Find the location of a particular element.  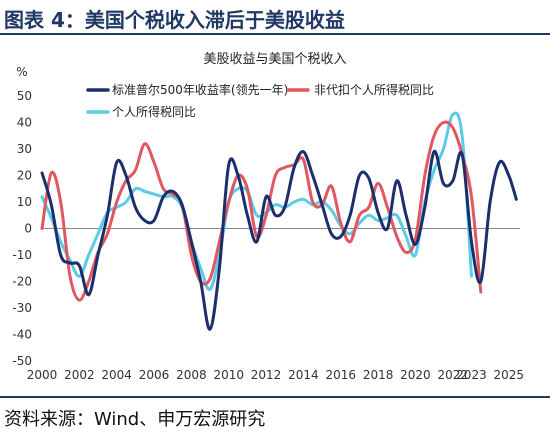

legend-label: 标准普尔500年收益率(领先一年) is located at coordinates (200, 89).